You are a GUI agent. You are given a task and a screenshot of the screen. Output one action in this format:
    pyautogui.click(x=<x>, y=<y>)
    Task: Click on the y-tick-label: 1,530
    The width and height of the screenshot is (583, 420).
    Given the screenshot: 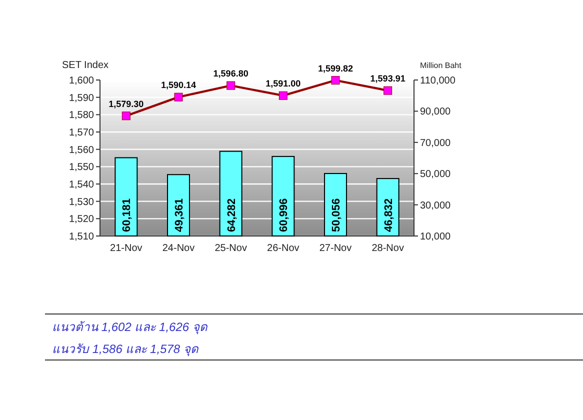 What is the action you would take?
    pyautogui.click(x=81, y=202)
    